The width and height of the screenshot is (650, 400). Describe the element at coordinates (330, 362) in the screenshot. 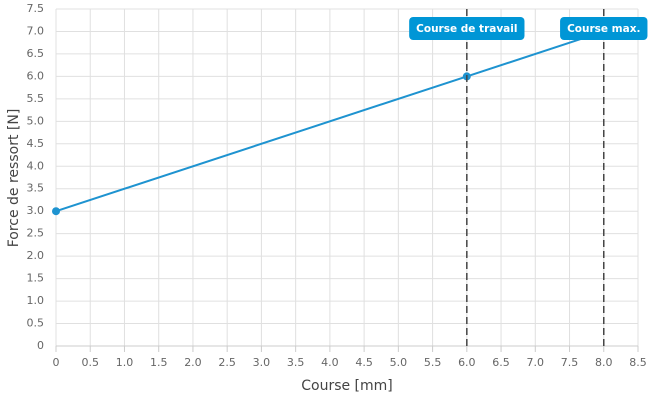

I see `x-tick-label: 4.0` at that location.